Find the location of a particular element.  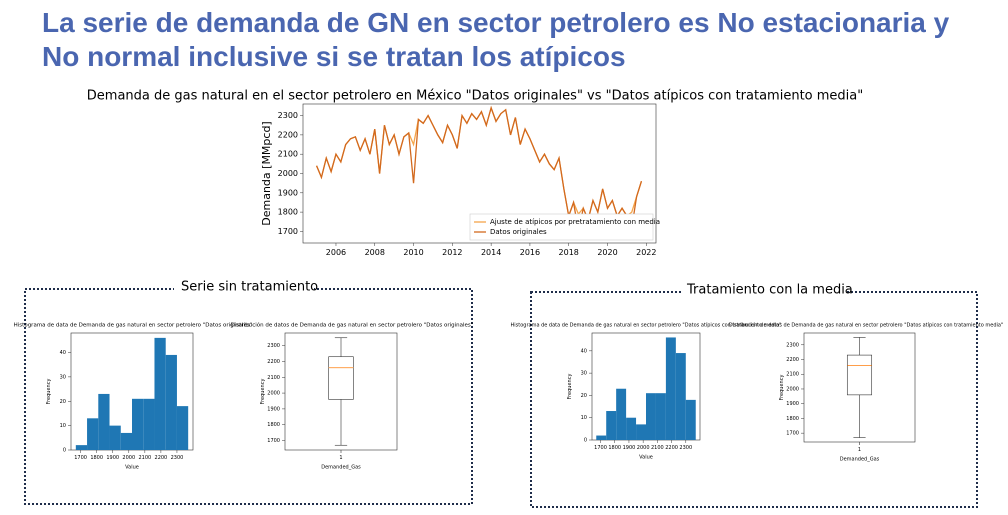

legend-label: Datos originales is located at coordinates (518, 232).